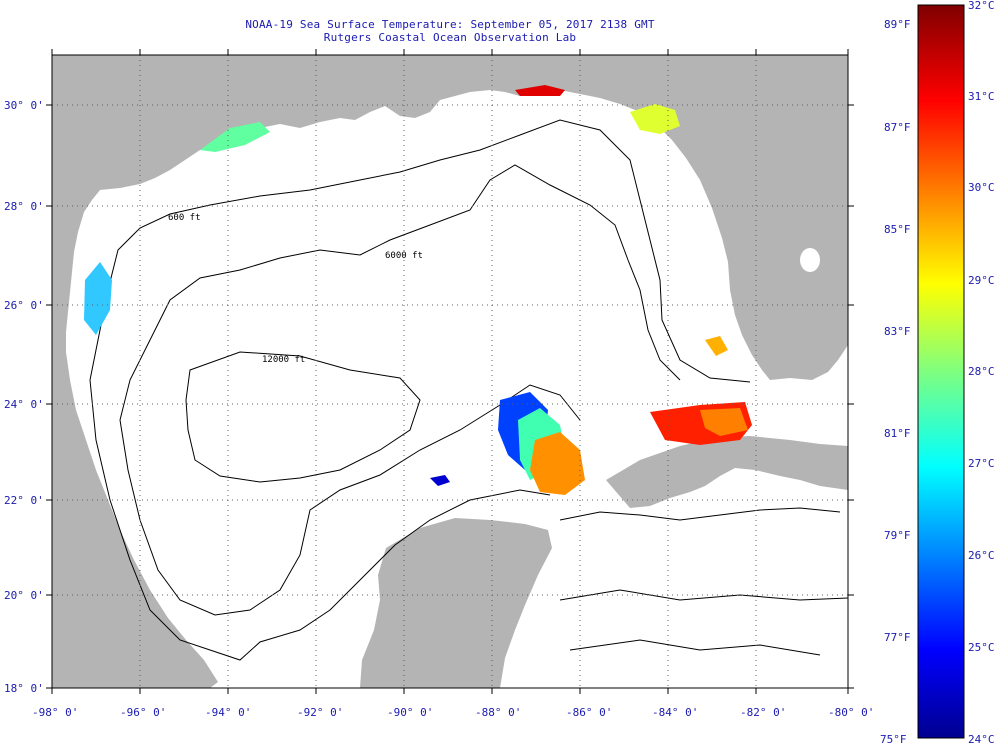  Describe the element at coordinates (655, 119) in the screenshot. I see `sst-patch-florida-yellow` at that location.